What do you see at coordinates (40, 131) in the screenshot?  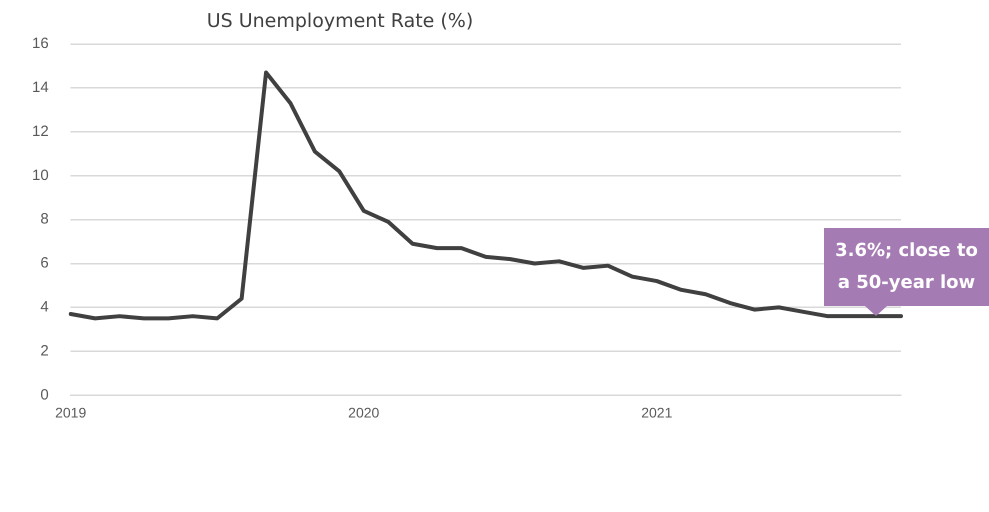 I see `y-tick-label: 12` at bounding box center [40, 131].